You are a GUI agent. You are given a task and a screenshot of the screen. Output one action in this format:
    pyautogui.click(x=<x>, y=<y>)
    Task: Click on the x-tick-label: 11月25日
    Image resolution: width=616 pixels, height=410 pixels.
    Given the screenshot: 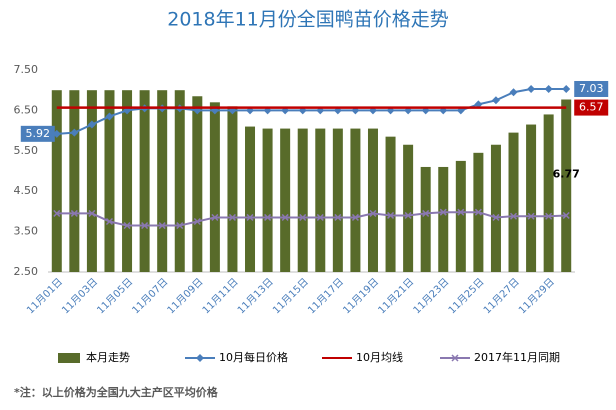 What is the action you would take?
    pyautogui.click(x=466, y=296)
    